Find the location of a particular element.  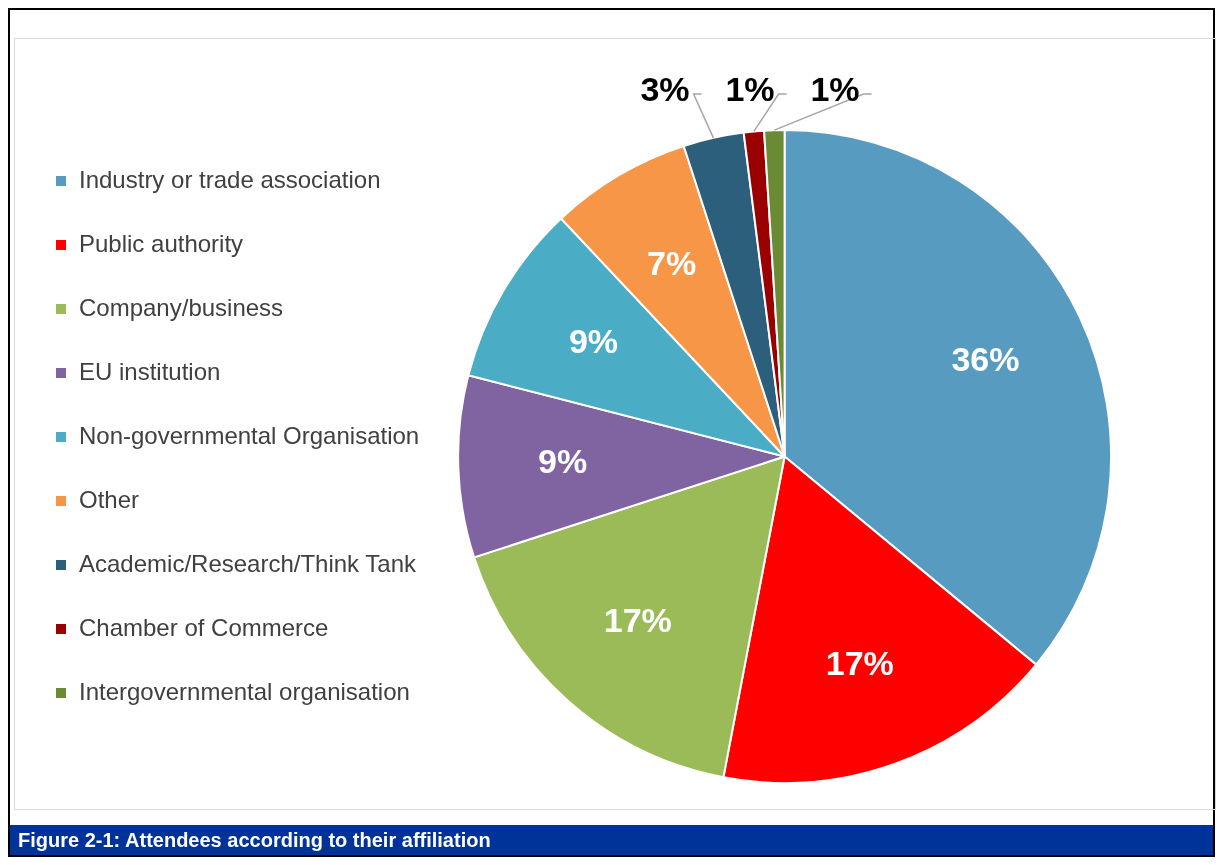

legend-label: Chamber of Commerce is located at coordinates (204, 627).